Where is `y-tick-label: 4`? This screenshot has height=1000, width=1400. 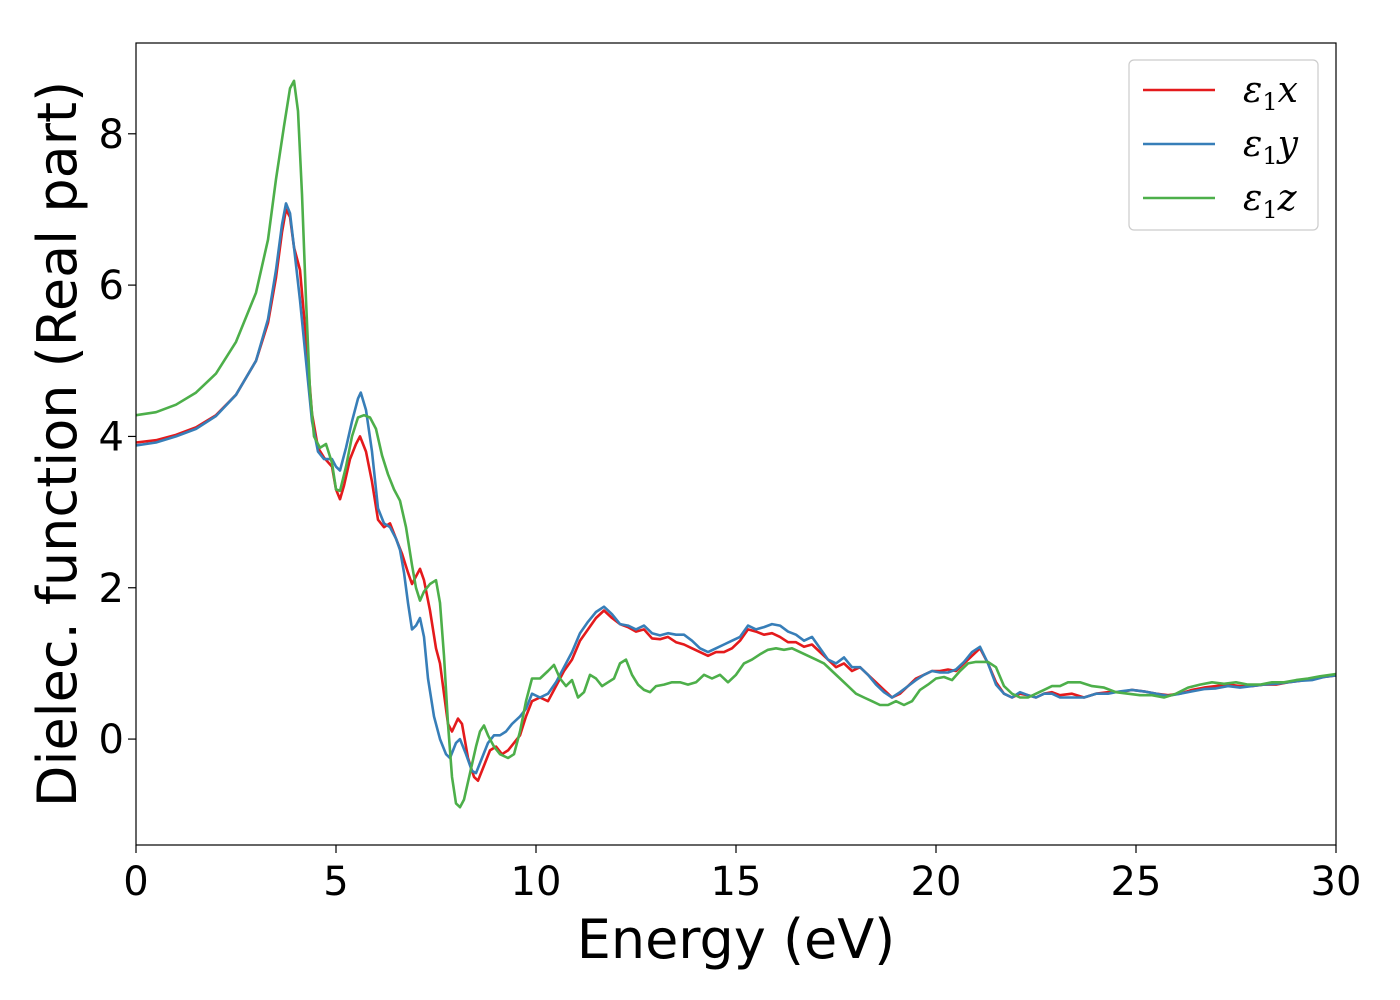
y-tick-label: 4 is located at coordinates (111, 437).